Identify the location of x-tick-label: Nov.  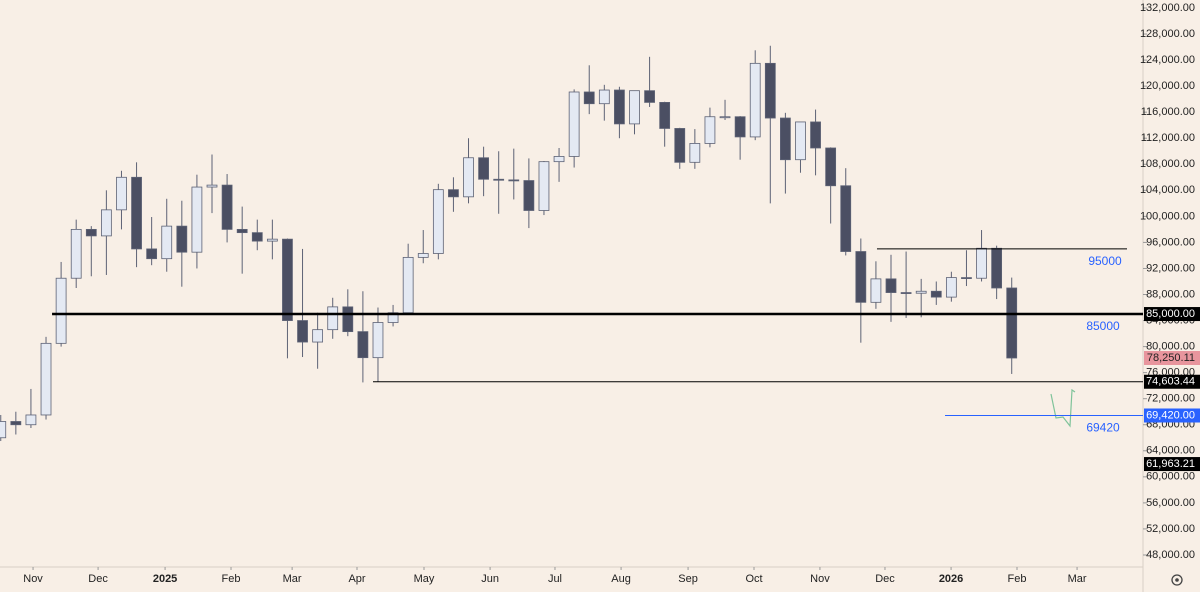
(33, 579).